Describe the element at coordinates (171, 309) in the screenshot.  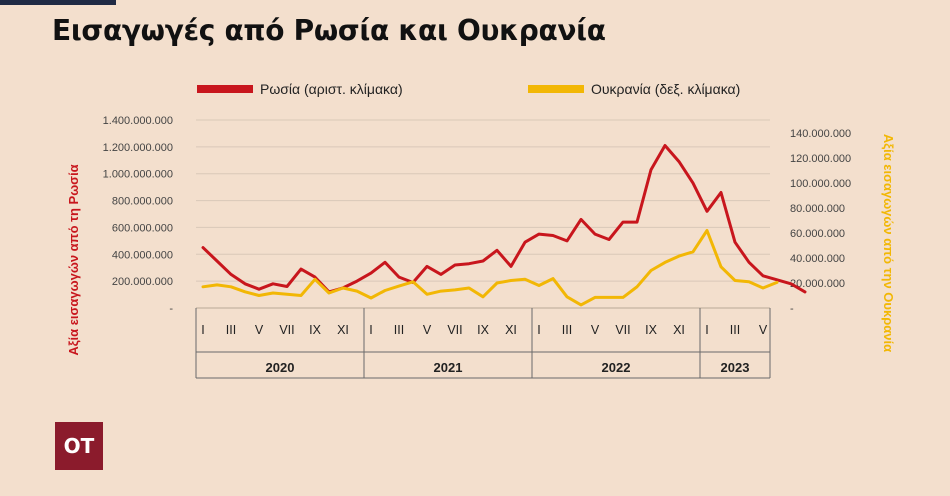
I see `y-left-tick-label: -` at that location.